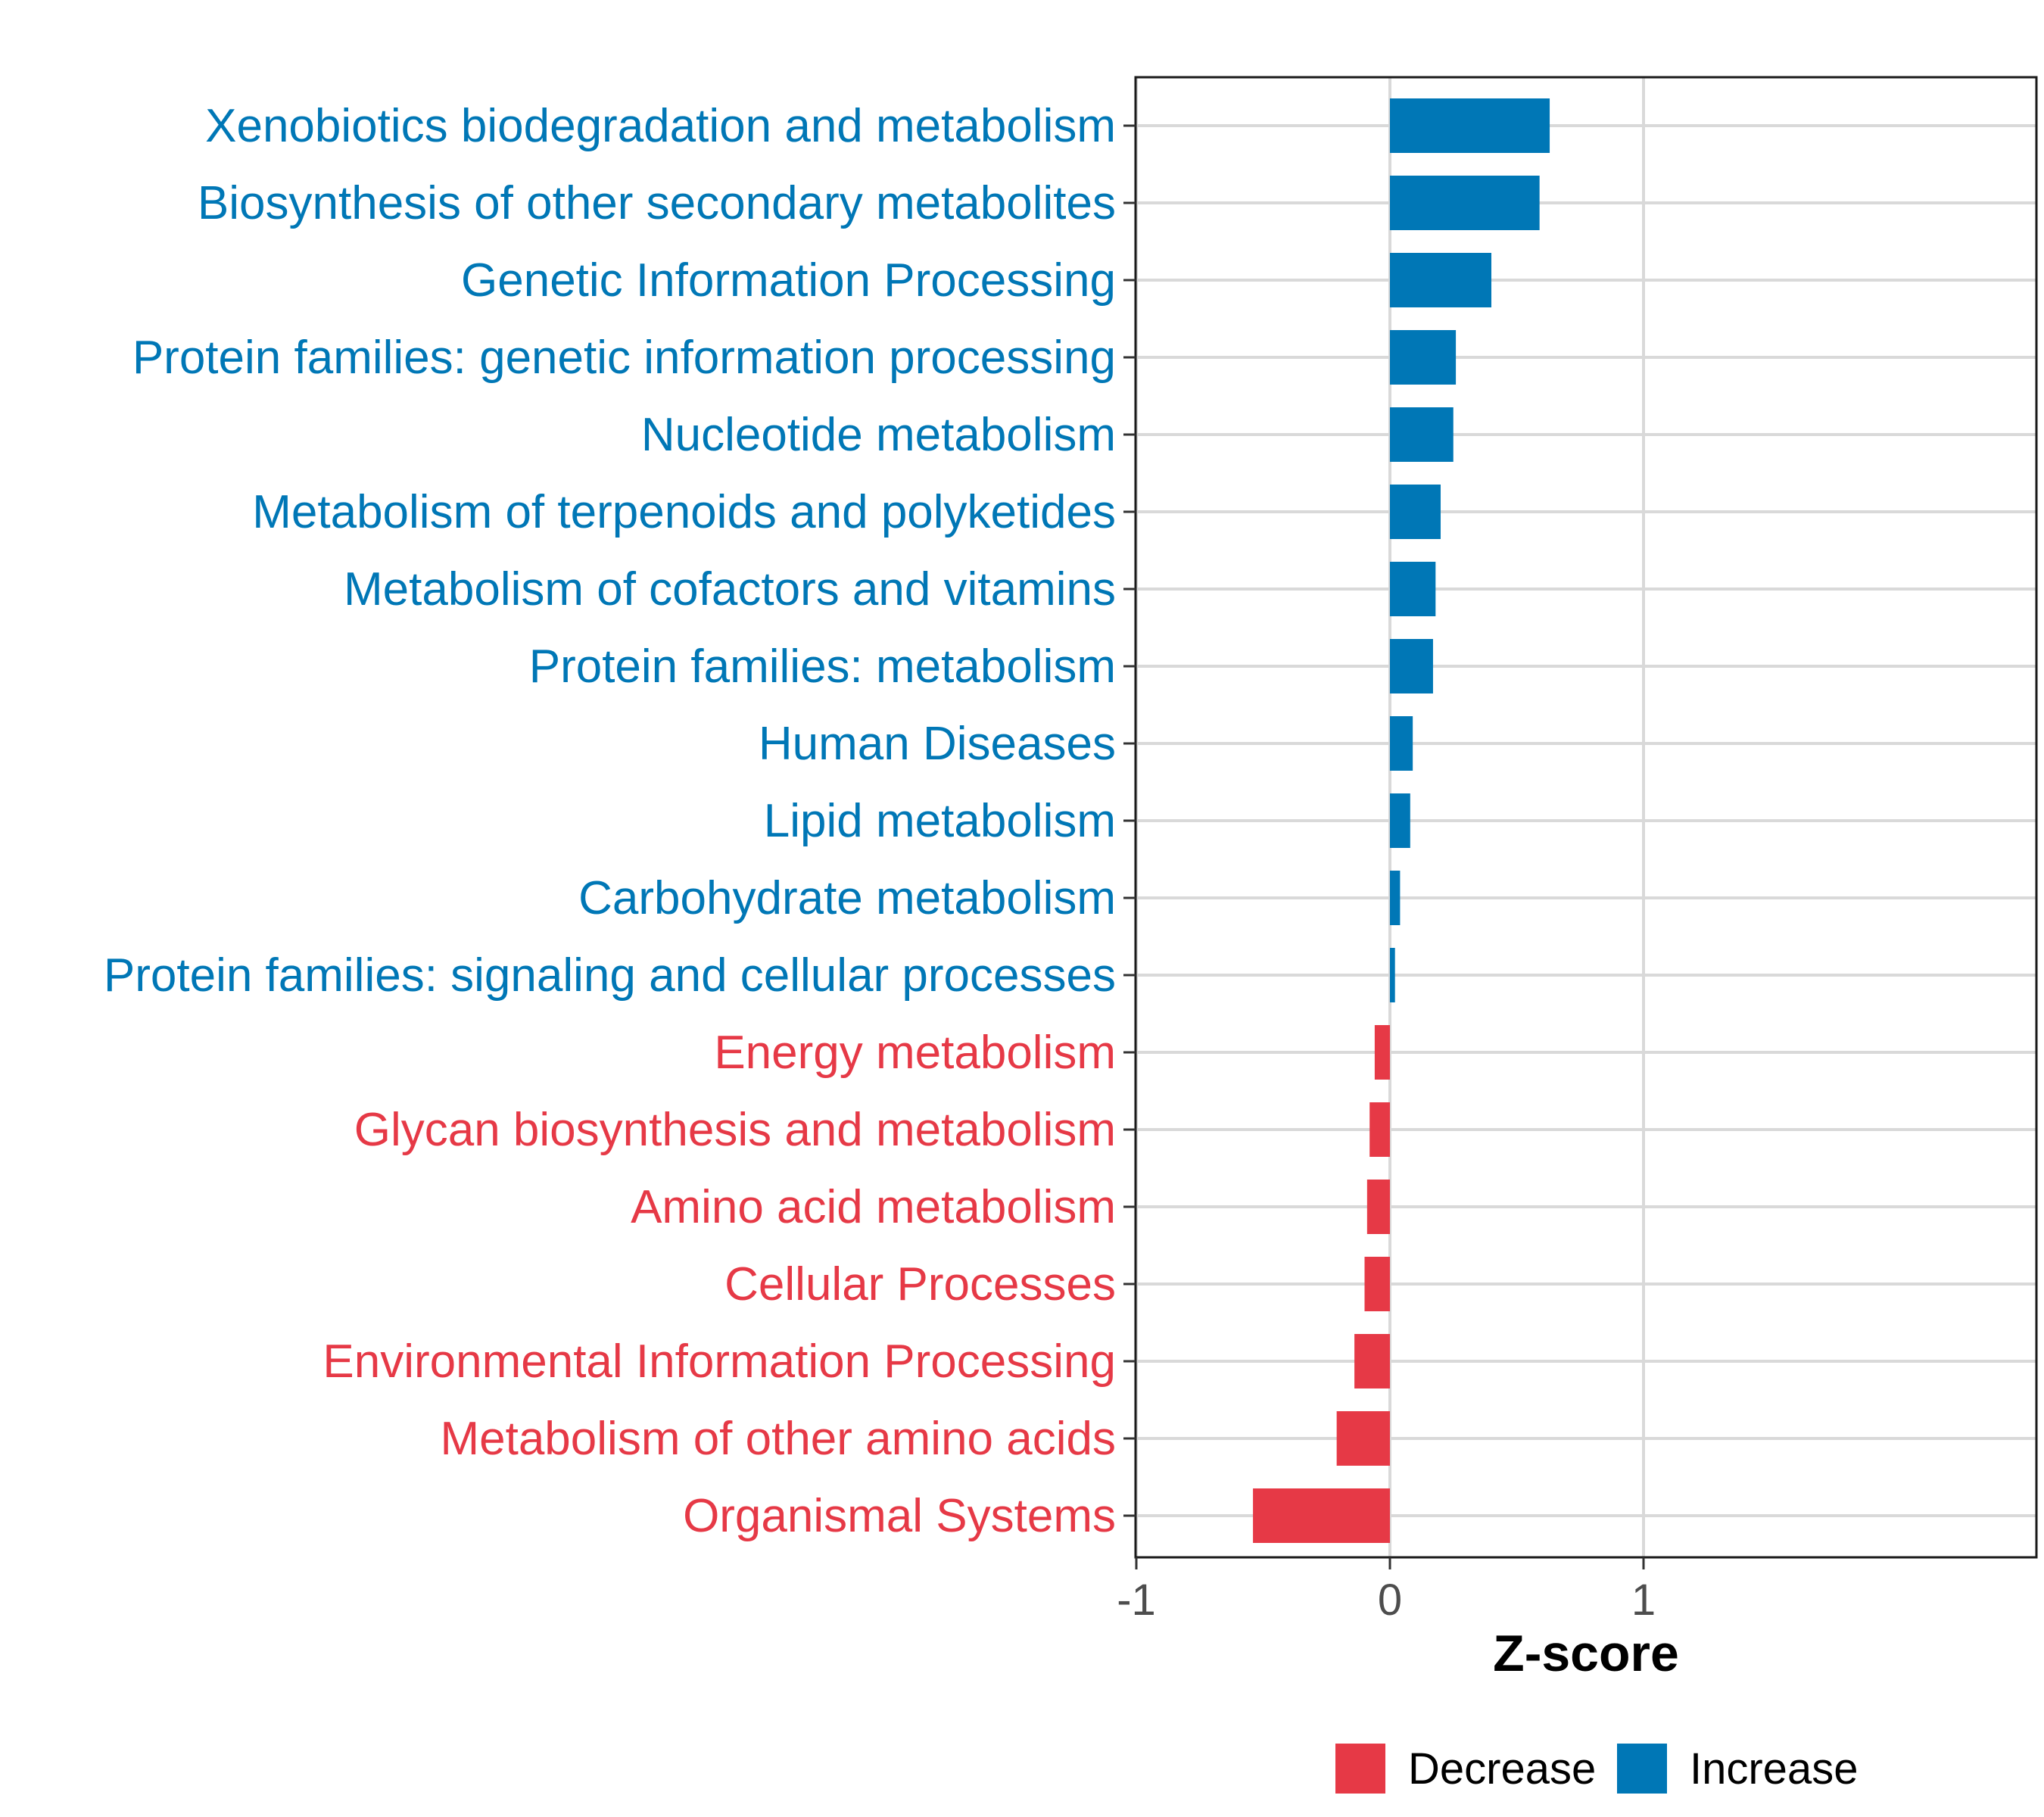  What do you see at coordinates (1502, 1769) in the screenshot?
I see `legend-label: Decrease` at bounding box center [1502, 1769].